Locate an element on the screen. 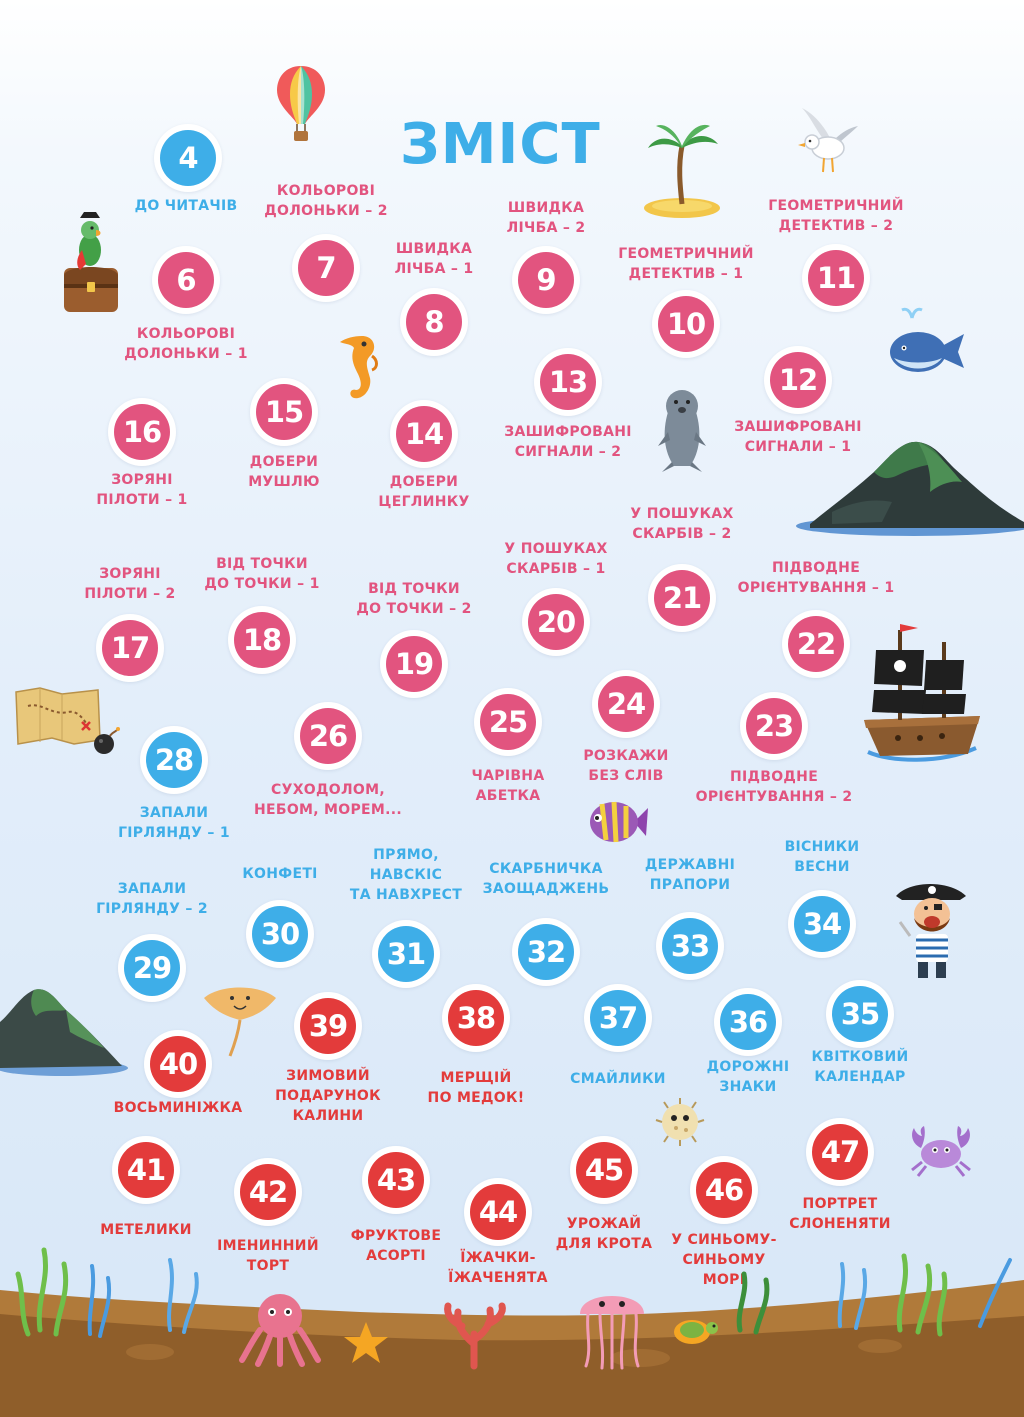  page-number-badge: 34 is located at coordinates (822, 924).